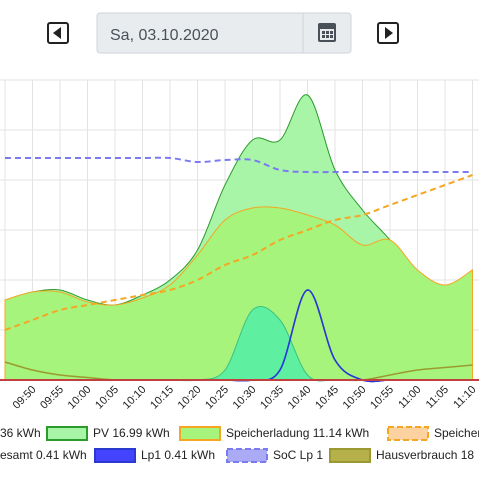 The image size is (479, 496). Describe the element at coordinates (217, 398) in the screenshot. I see `x-tick-label: 10:25` at that location.